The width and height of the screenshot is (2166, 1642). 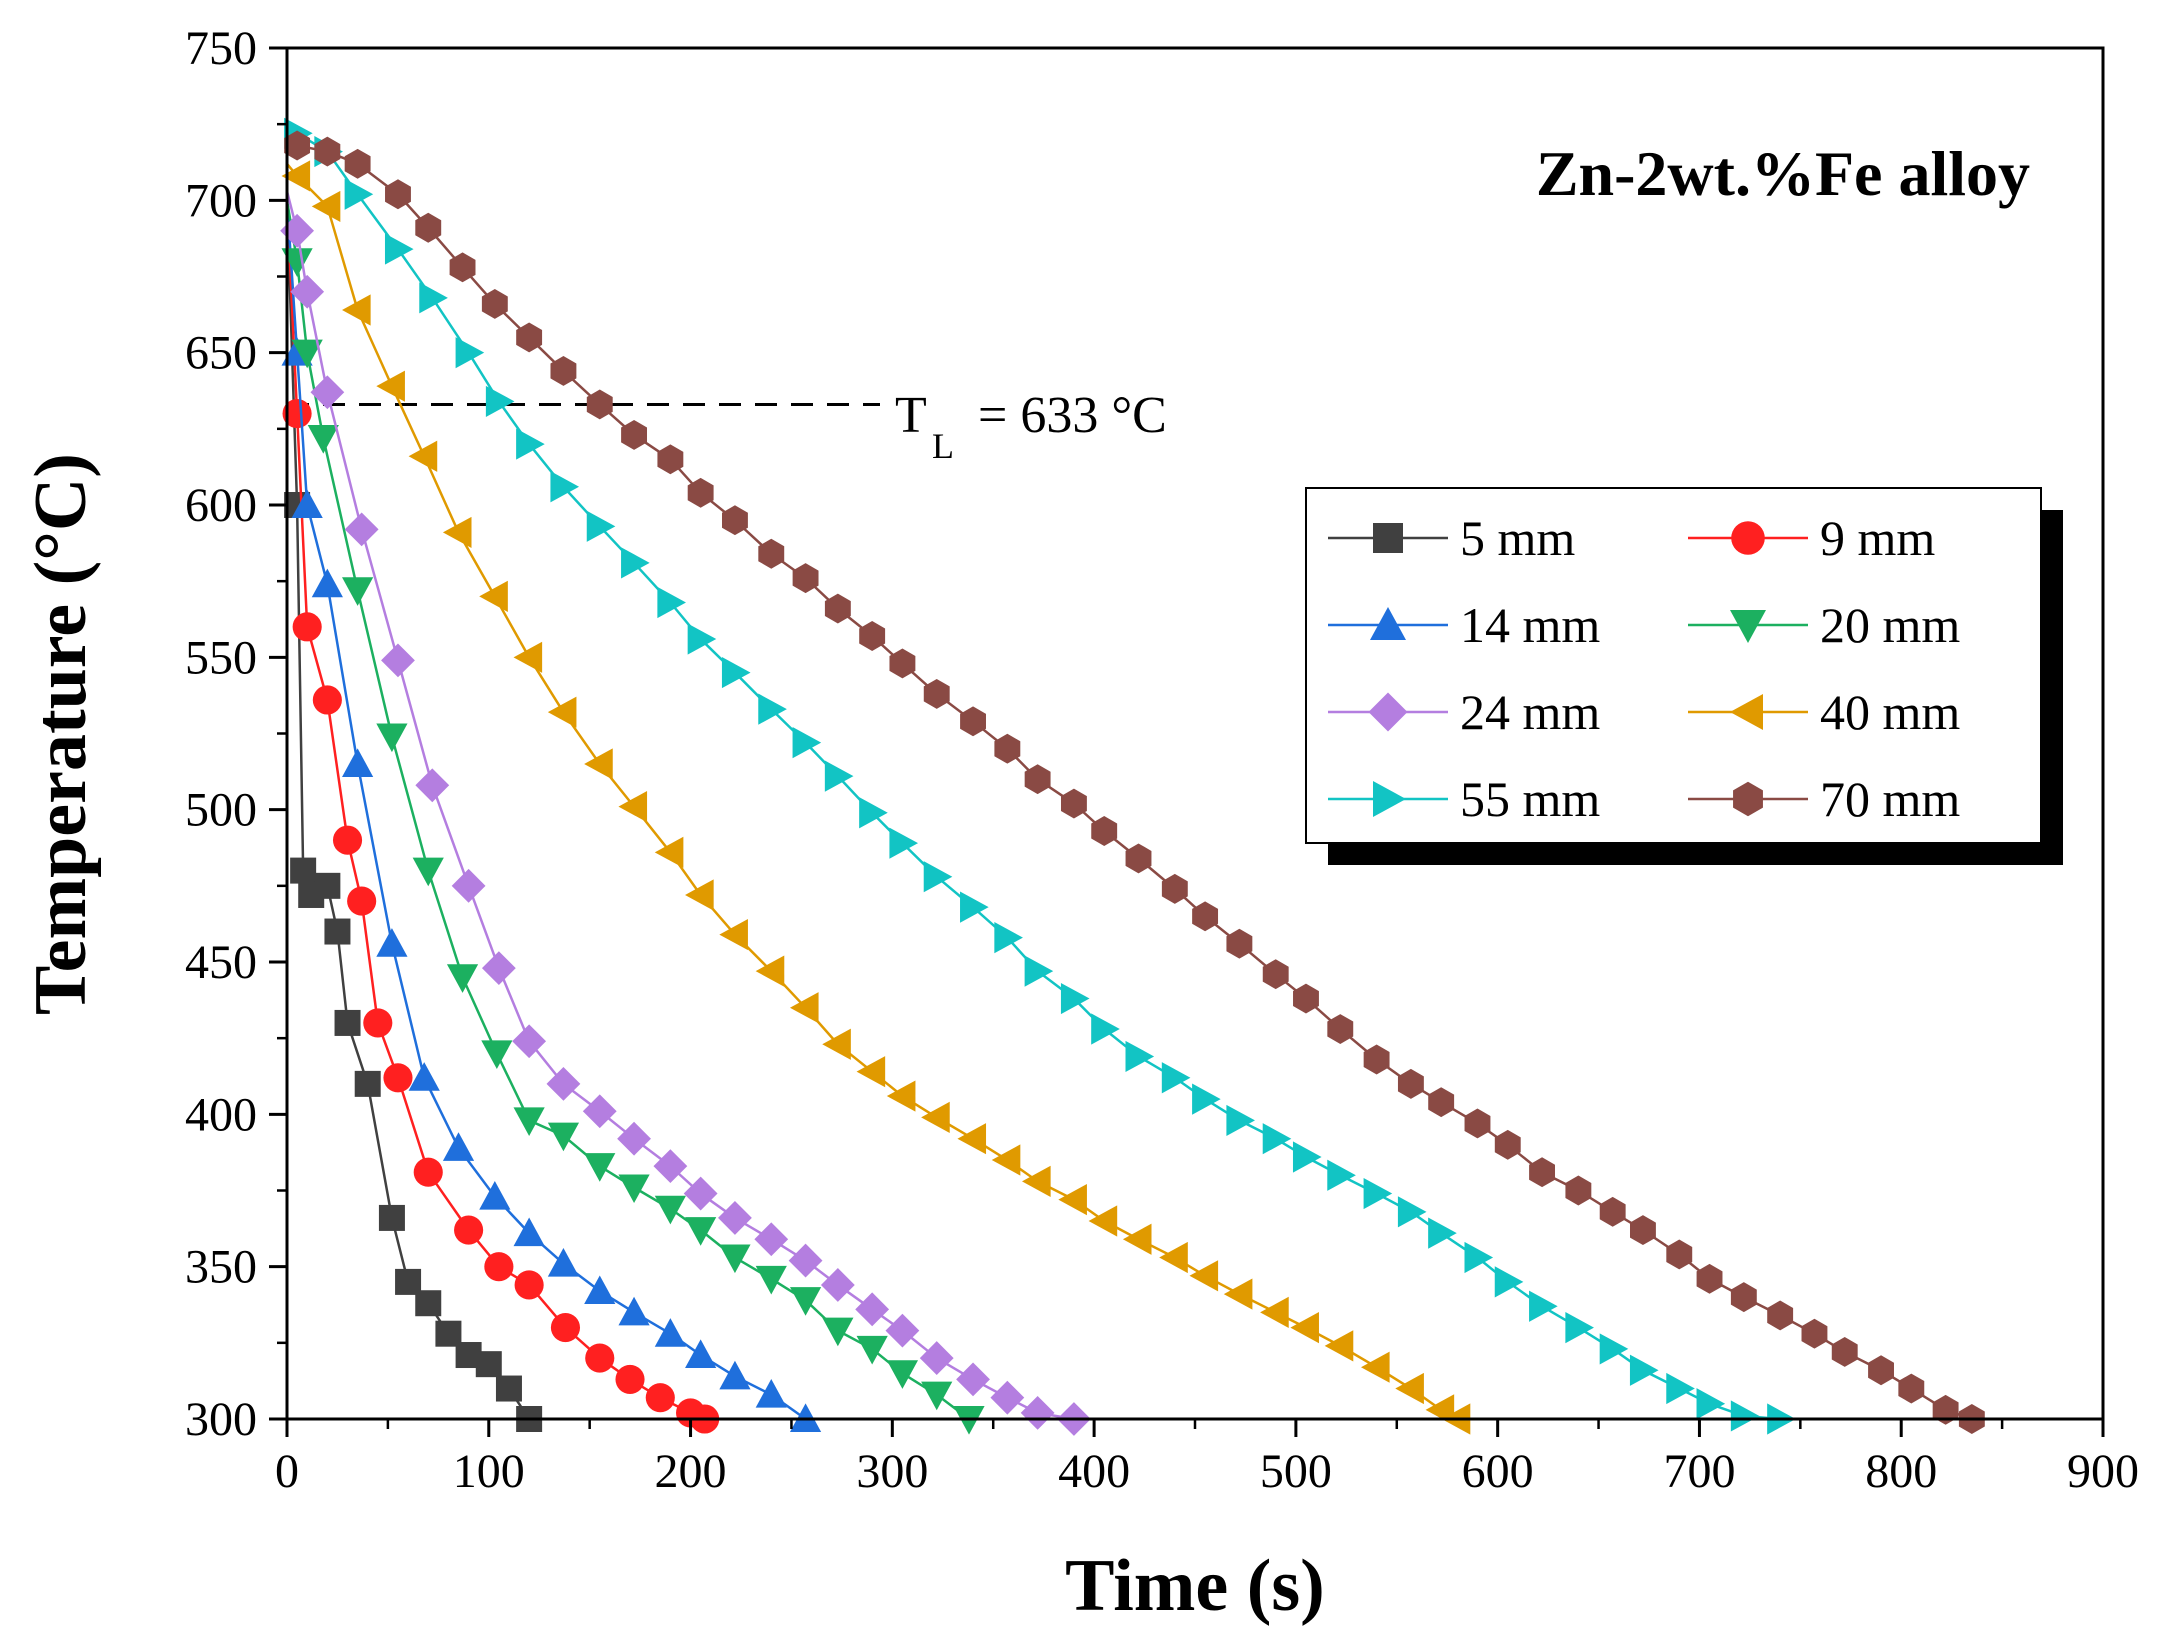 What do you see at coordinates (1877, 538) in the screenshot?
I see `legend-label: 9 mm` at bounding box center [1877, 538].